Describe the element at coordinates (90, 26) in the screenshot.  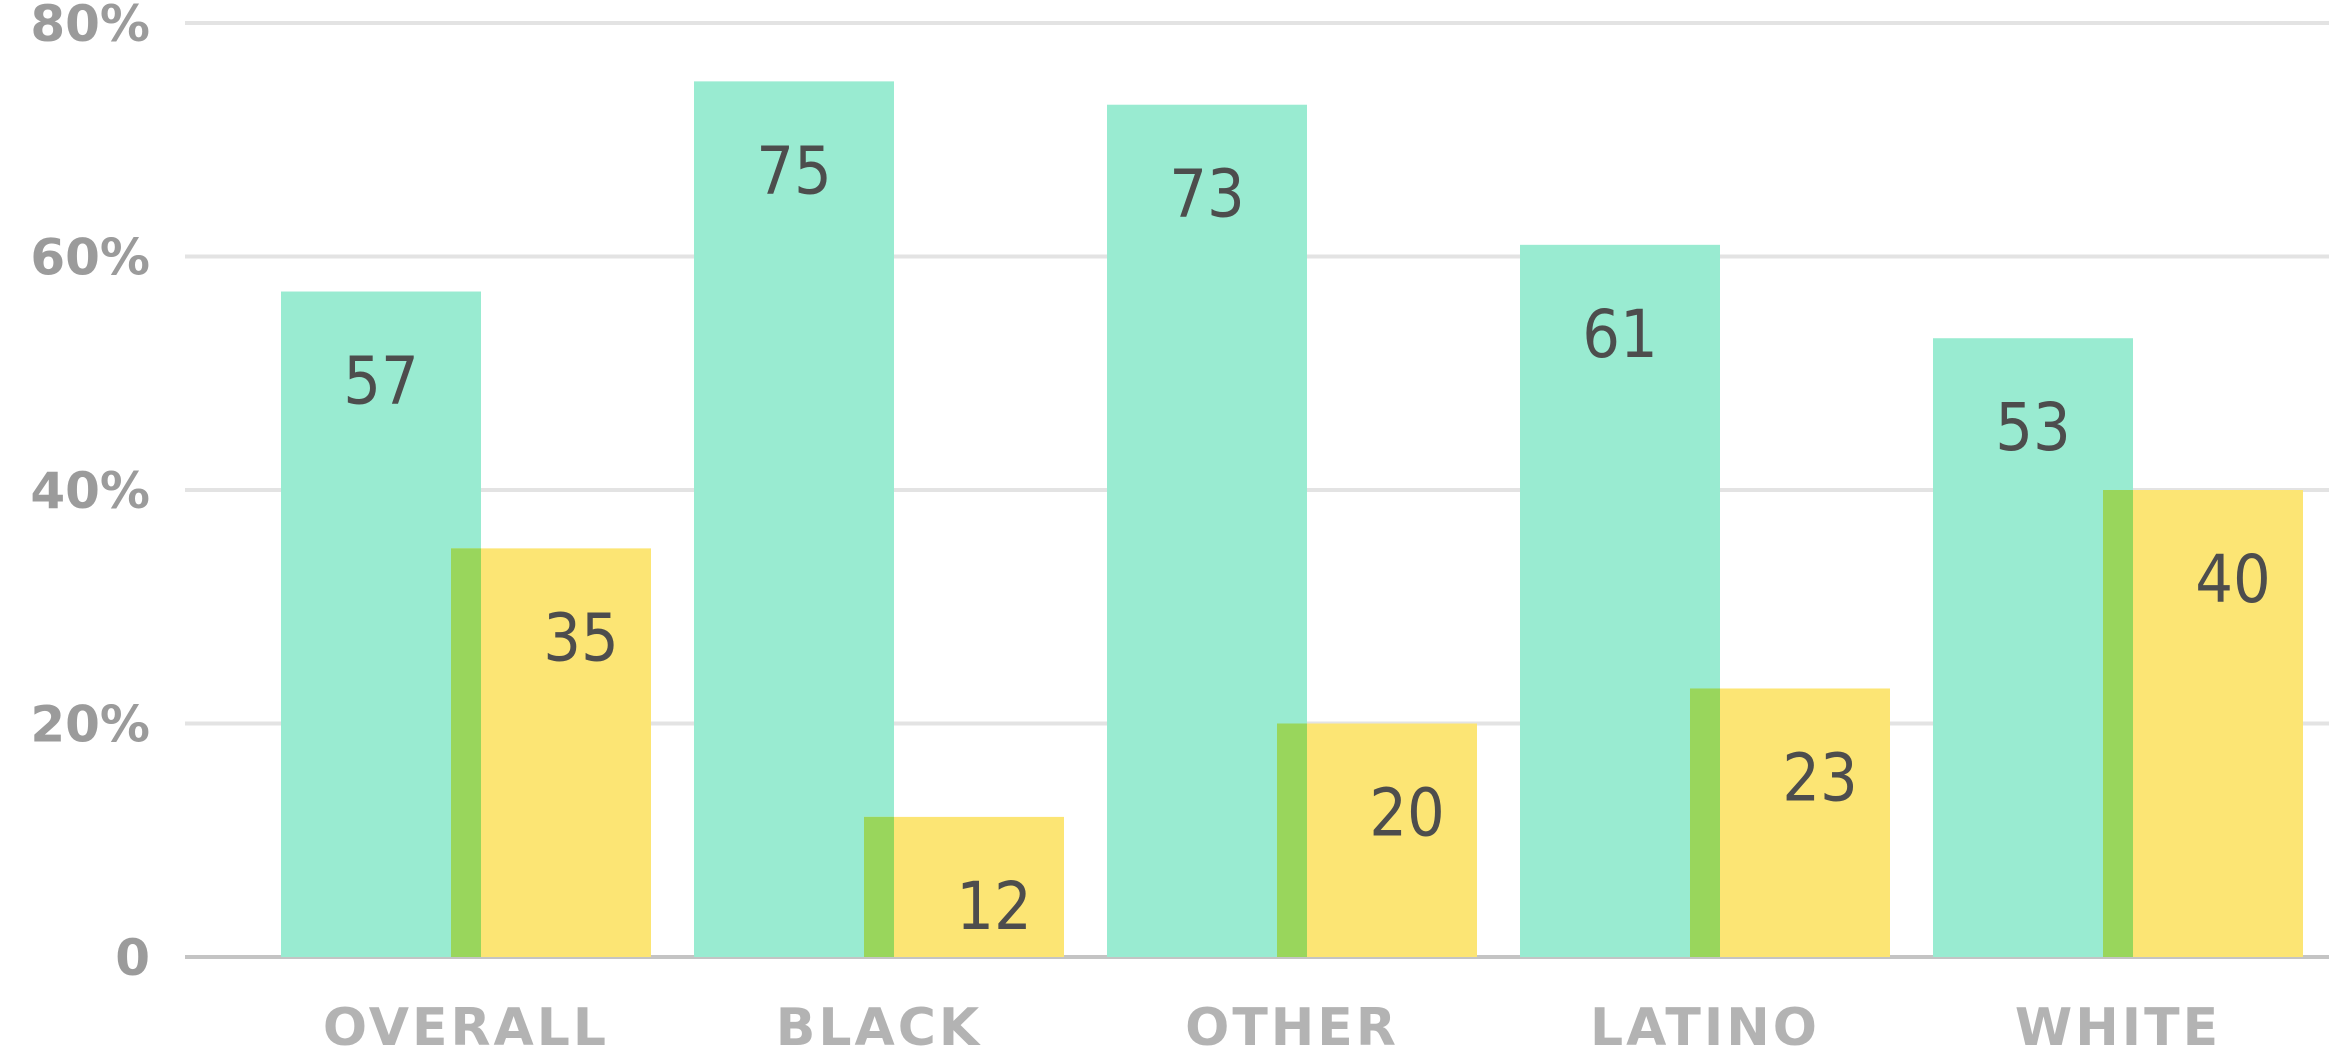
I see `y-tick-label: 80%` at that location.